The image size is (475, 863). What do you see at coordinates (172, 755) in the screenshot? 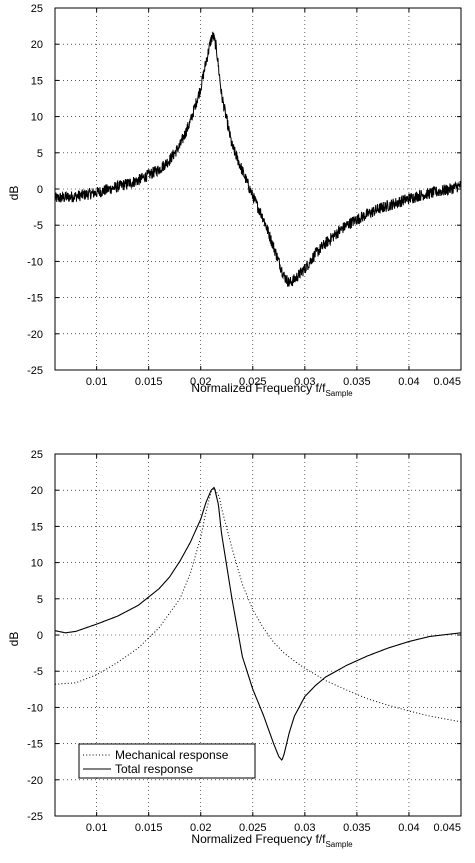
I see `legend-label: Mechanical response` at bounding box center [172, 755].